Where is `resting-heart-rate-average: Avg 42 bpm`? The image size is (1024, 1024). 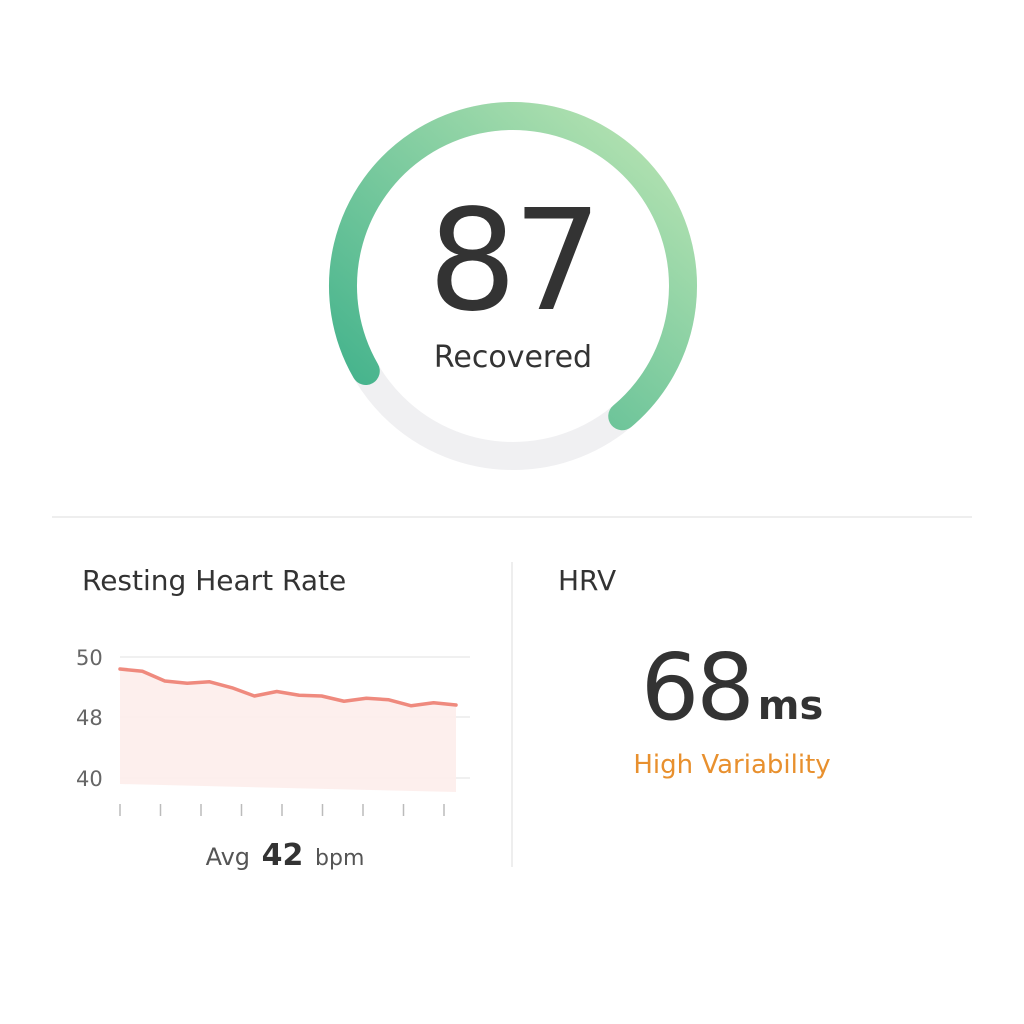 resting-heart-rate-average: Avg 42 bpm is located at coordinates (285, 855).